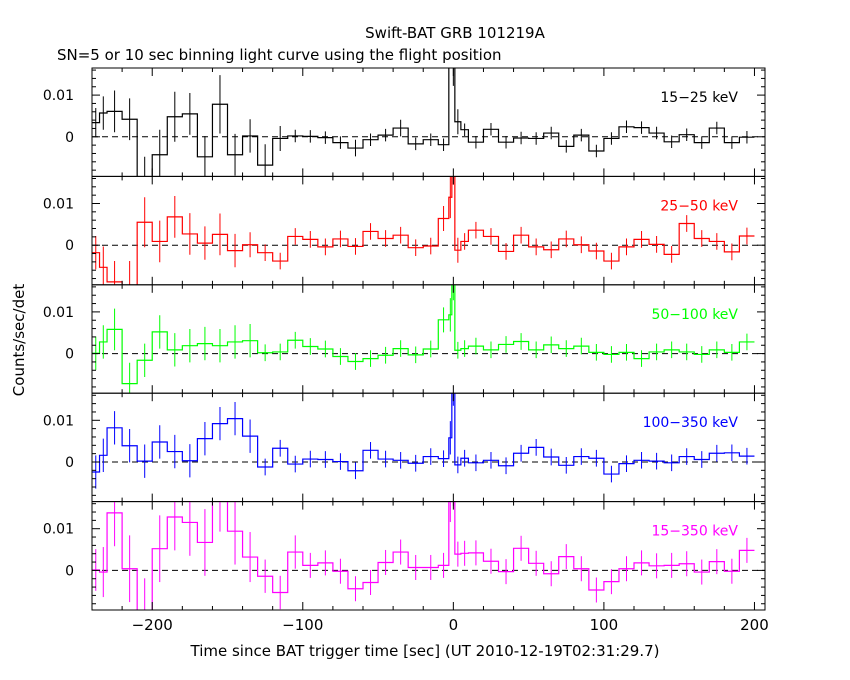 This screenshot has height=680, width=850. I want to click on panel-0: 0 0.01 15−25 keV, so click(404, 122).